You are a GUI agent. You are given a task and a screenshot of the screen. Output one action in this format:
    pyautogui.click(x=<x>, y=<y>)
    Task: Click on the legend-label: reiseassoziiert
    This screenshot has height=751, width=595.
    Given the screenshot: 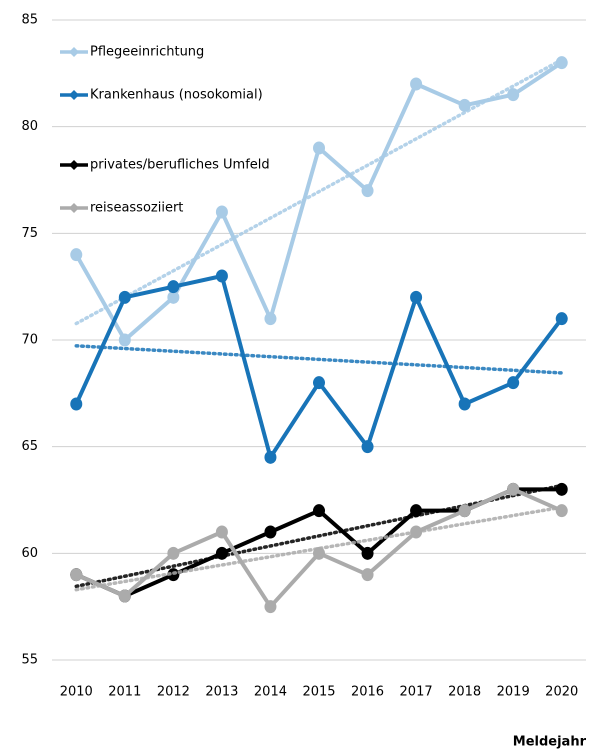 What is the action you would take?
    pyautogui.click(x=136, y=208)
    